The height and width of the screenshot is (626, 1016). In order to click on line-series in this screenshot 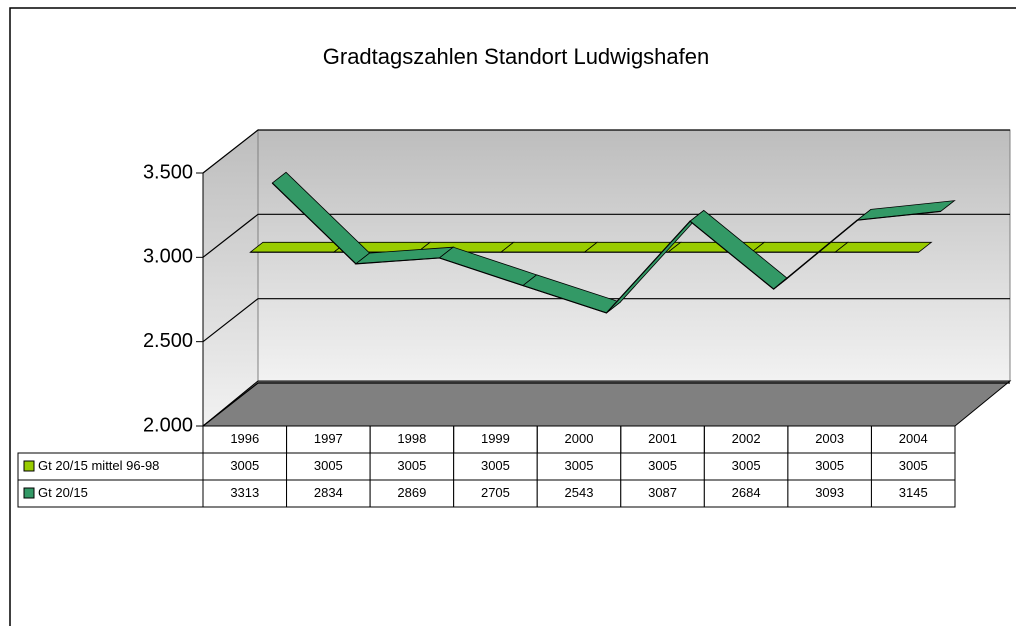, I will do `click(606, 248)`.